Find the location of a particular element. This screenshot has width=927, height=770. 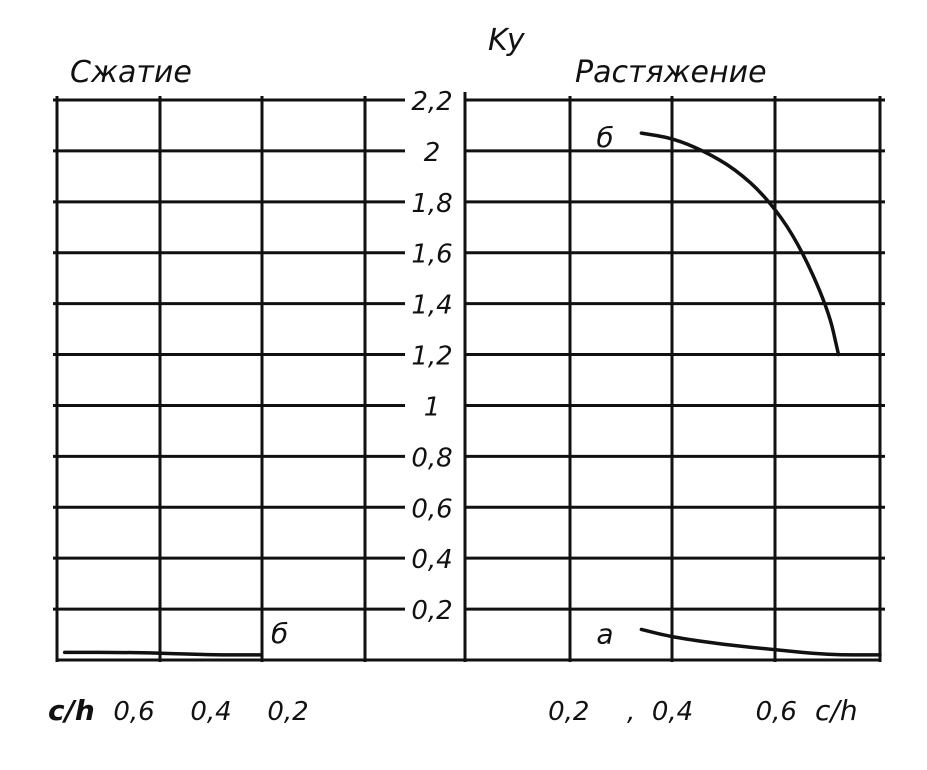

y-tick-label: 1,2 is located at coordinates (431, 357).